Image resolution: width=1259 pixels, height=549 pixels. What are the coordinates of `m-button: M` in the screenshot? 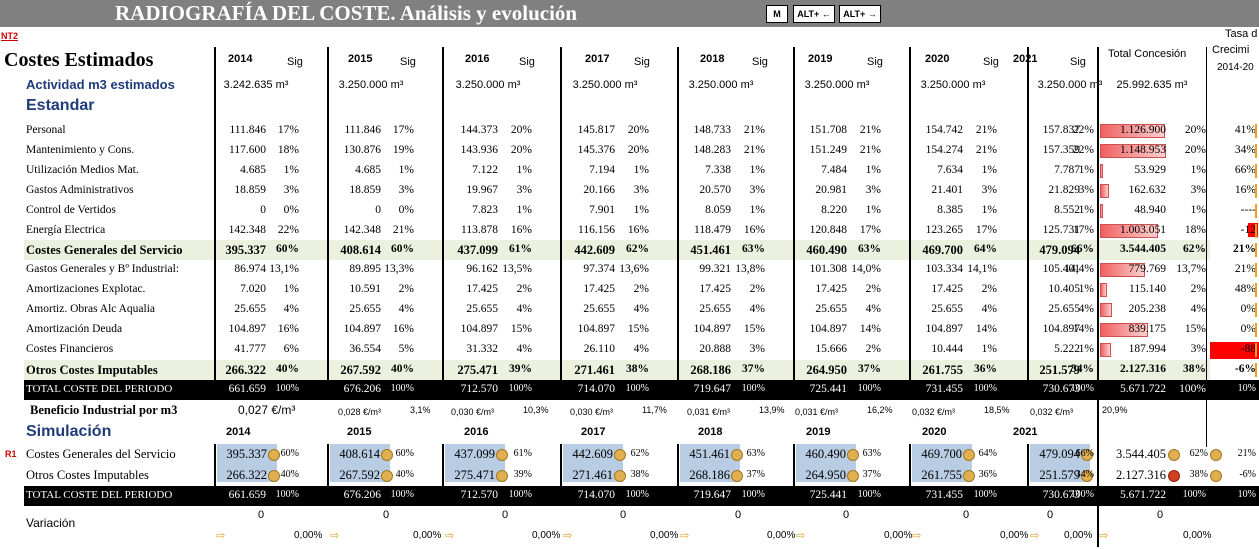 It's located at (777, 14).